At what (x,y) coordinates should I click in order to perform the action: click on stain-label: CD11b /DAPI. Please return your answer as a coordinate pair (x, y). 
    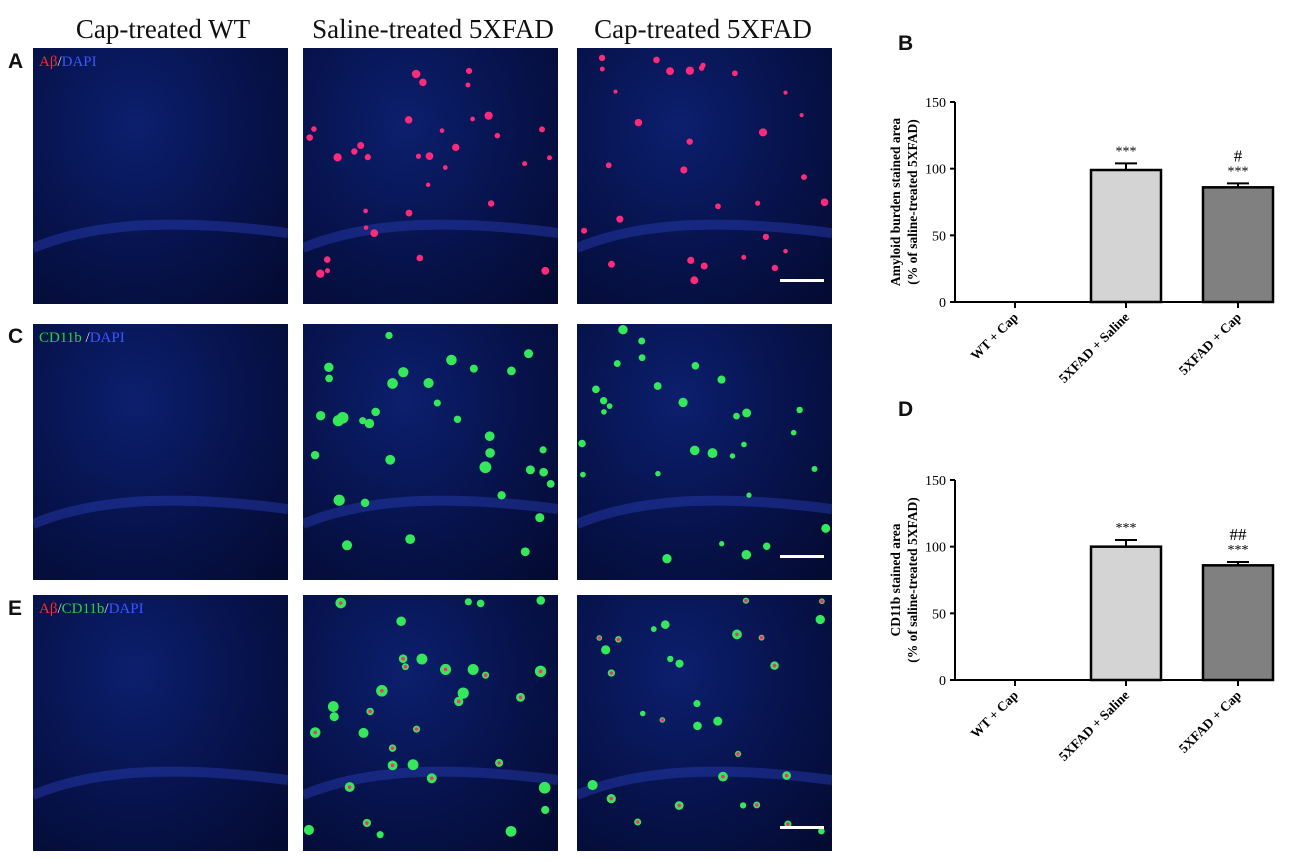
    Looking at the image, I should click on (82, 338).